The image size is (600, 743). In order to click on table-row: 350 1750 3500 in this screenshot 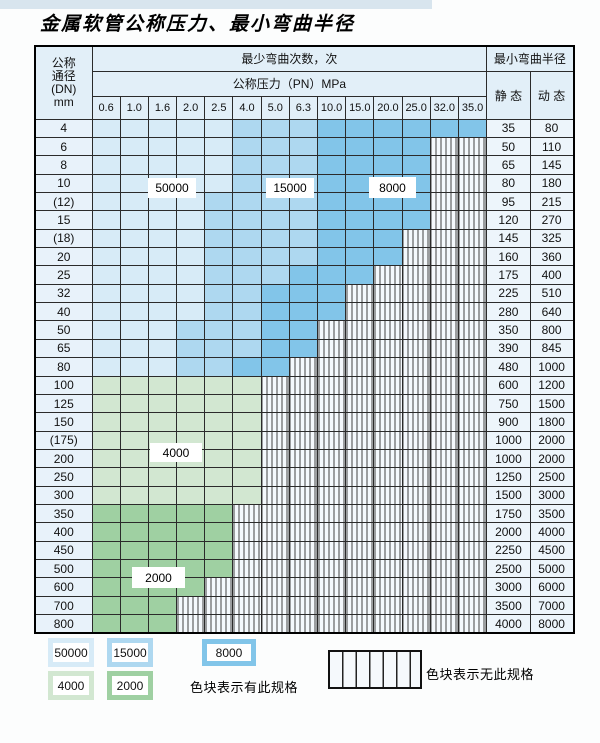, I will do `click(304, 514)`.